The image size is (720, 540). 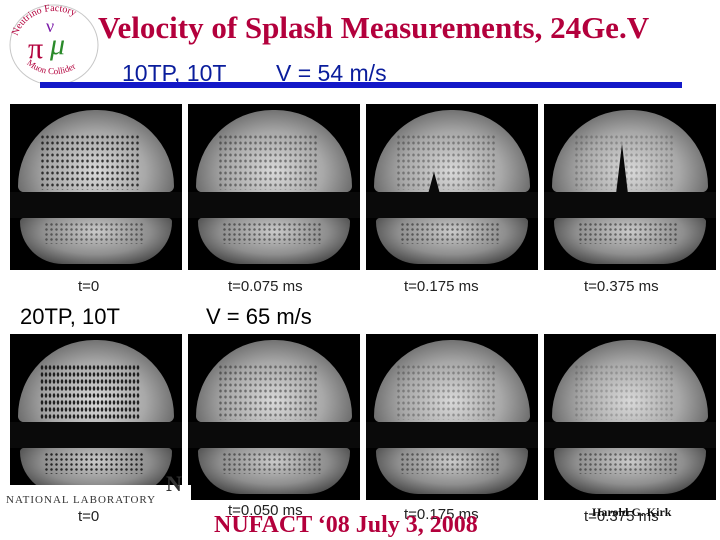 What do you see at coordinates (70, 316) in the screenshot?
I see `row2-condition-label: 20TP, 10T` at bounding box center [70, 316].